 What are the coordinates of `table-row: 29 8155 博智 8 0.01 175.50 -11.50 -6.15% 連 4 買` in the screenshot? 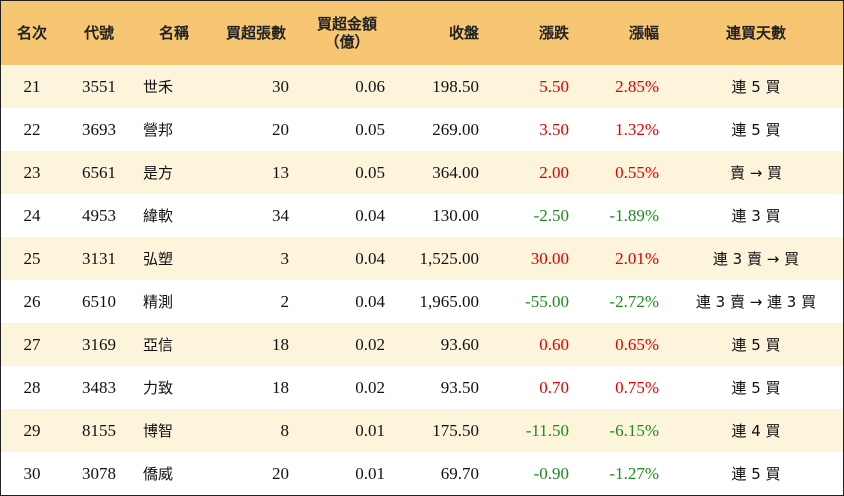 It's located at (422, 430).